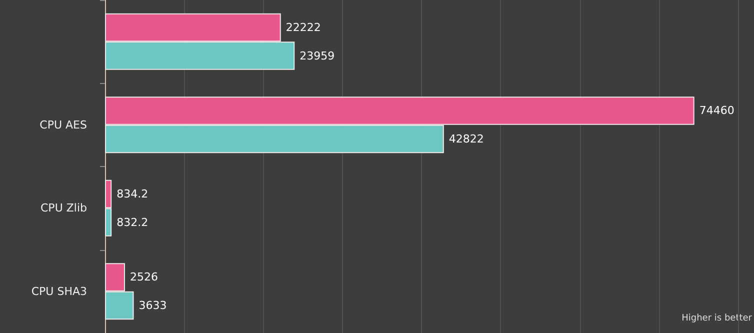 The image size is (754, 333). Describe the element at coordinates (64, 208) in the screenshot. I see `y-tick-label: CPU Zlib` at that location.